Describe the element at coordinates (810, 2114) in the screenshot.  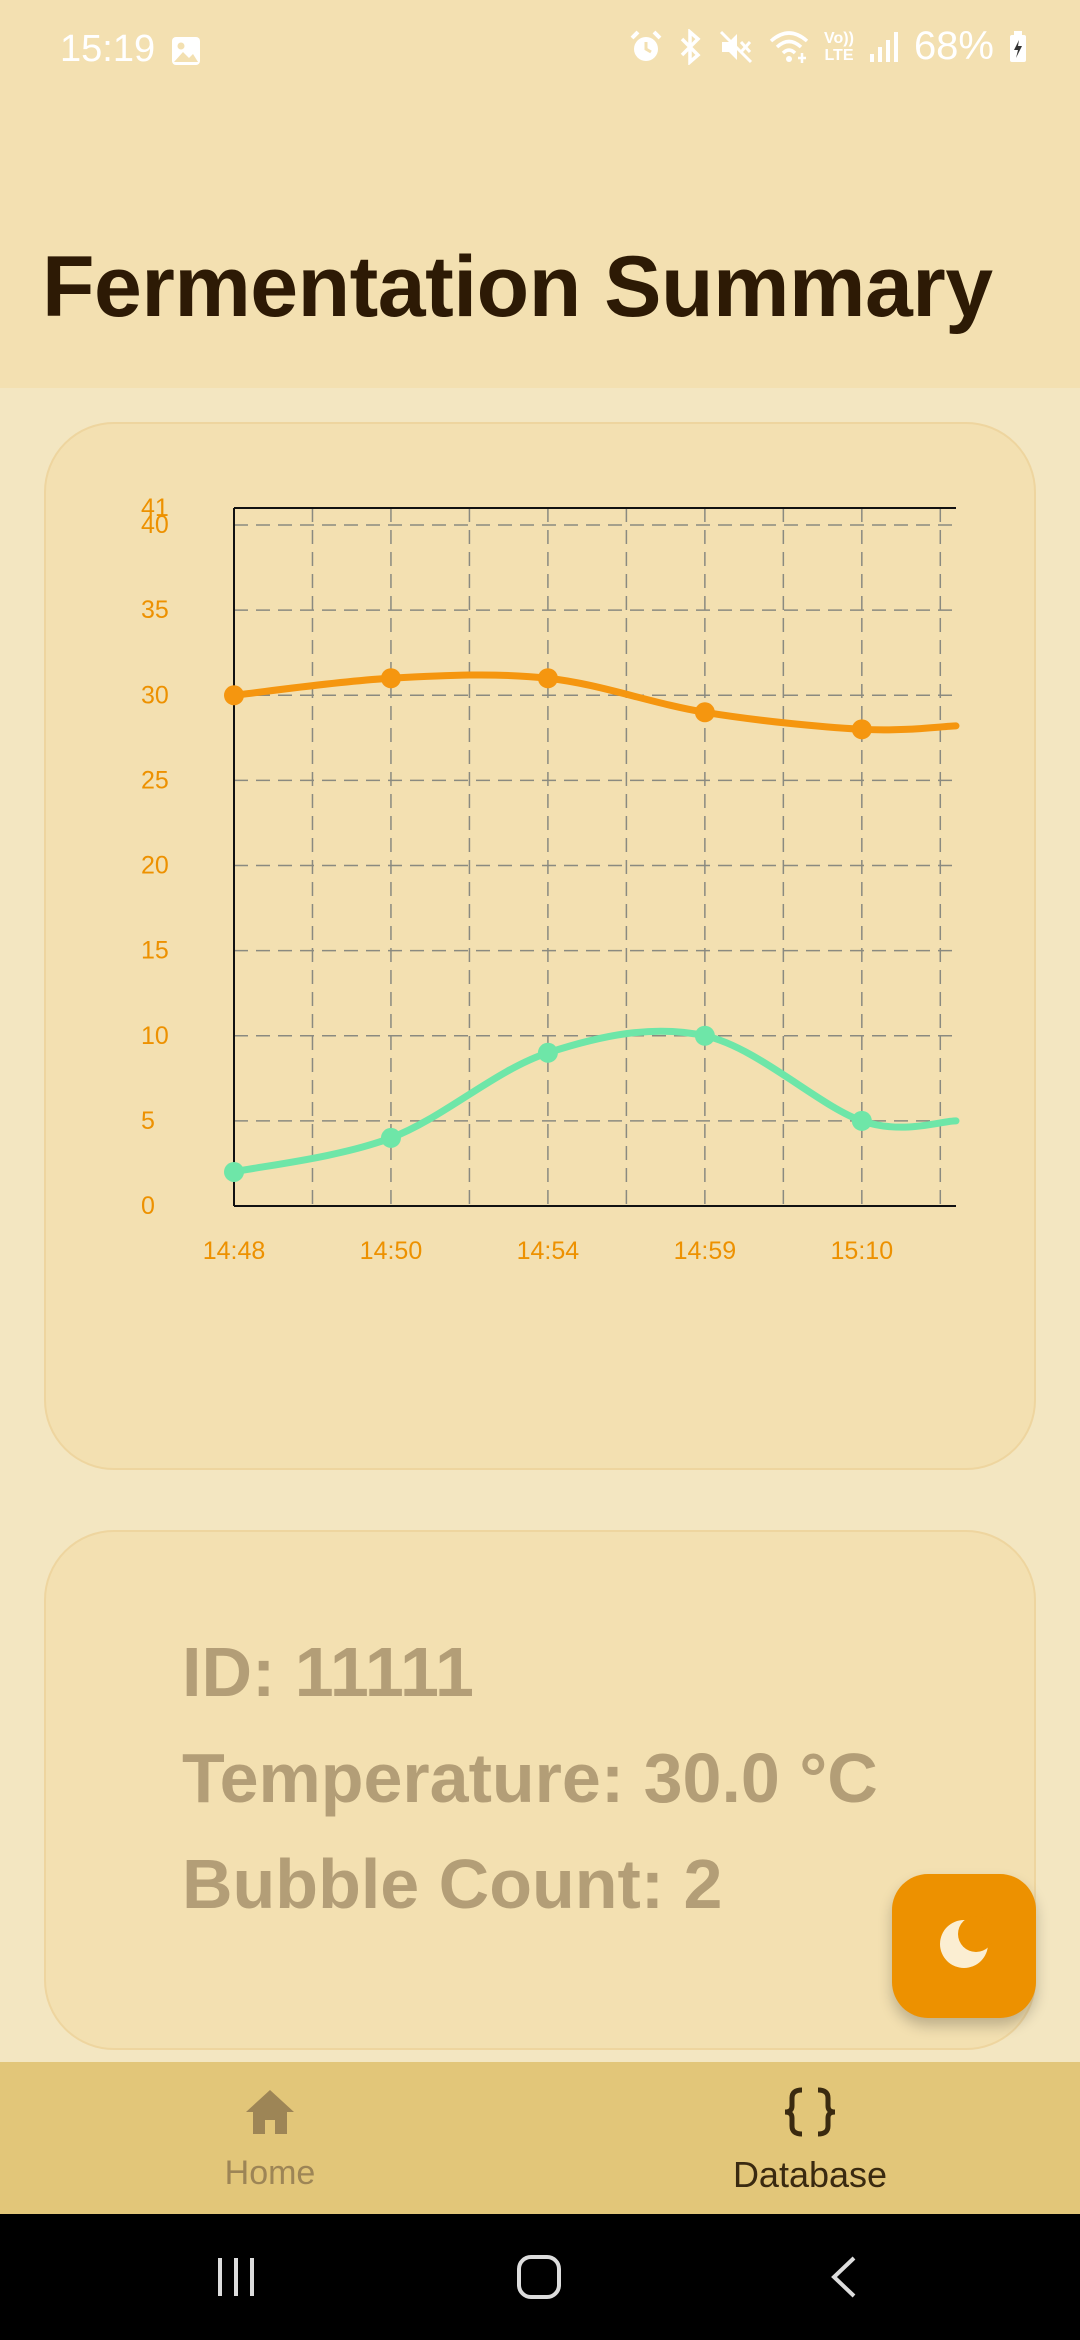
I see `braces-icon` at that location.